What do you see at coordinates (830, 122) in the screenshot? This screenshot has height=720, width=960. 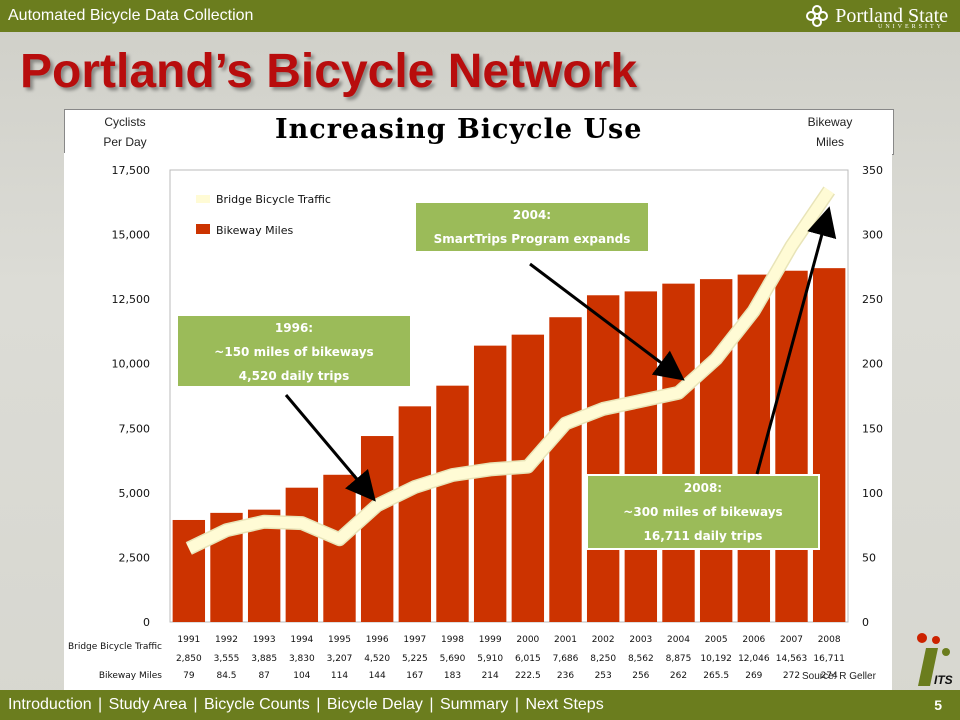 I see `right-axis-title-1: Bikeway` at bounding box center [830, 122].